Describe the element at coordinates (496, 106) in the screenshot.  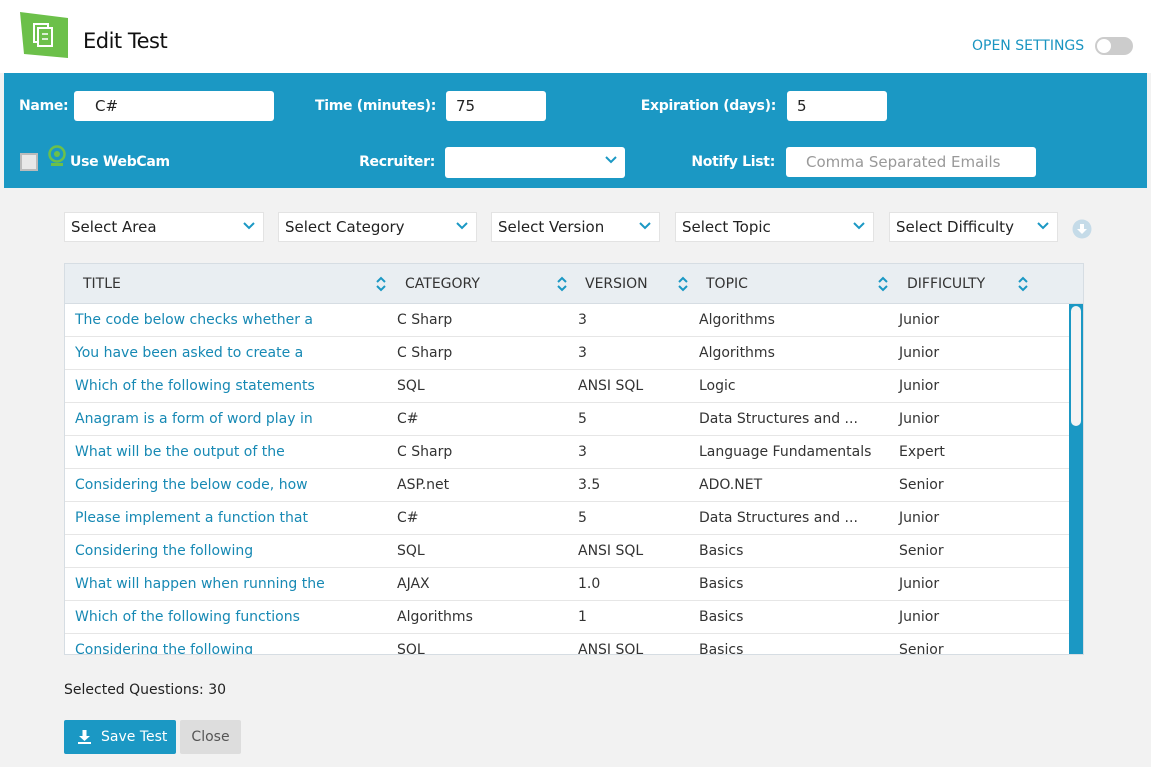
I see `time-input: 75` at that location.